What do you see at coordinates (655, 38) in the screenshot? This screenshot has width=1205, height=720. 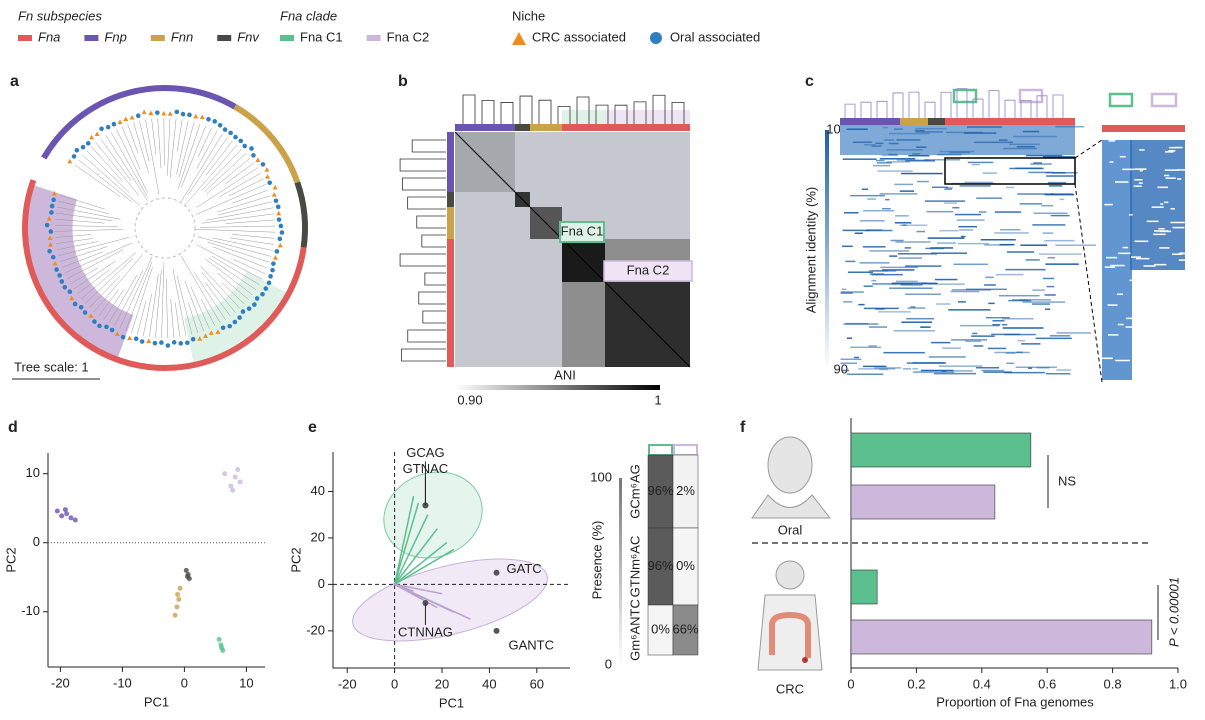 I see `legend-marker` at bounding box center [655, 38].